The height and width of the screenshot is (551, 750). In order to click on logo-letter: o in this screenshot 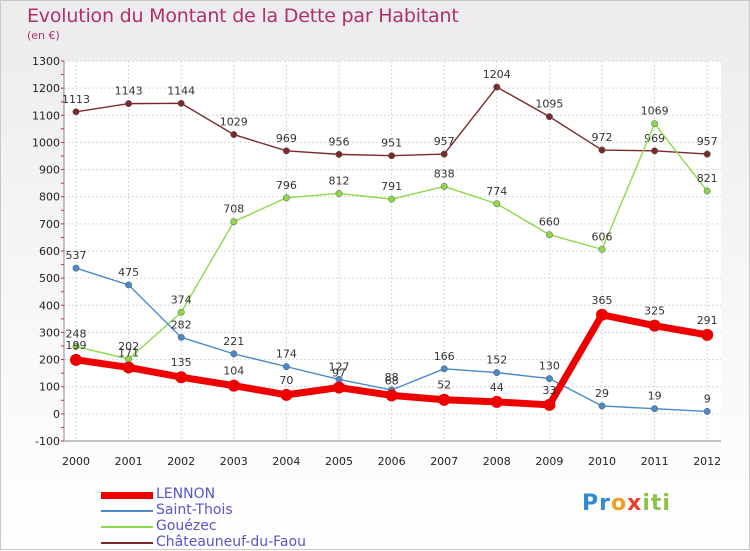, I will do `click(619, 503)`.